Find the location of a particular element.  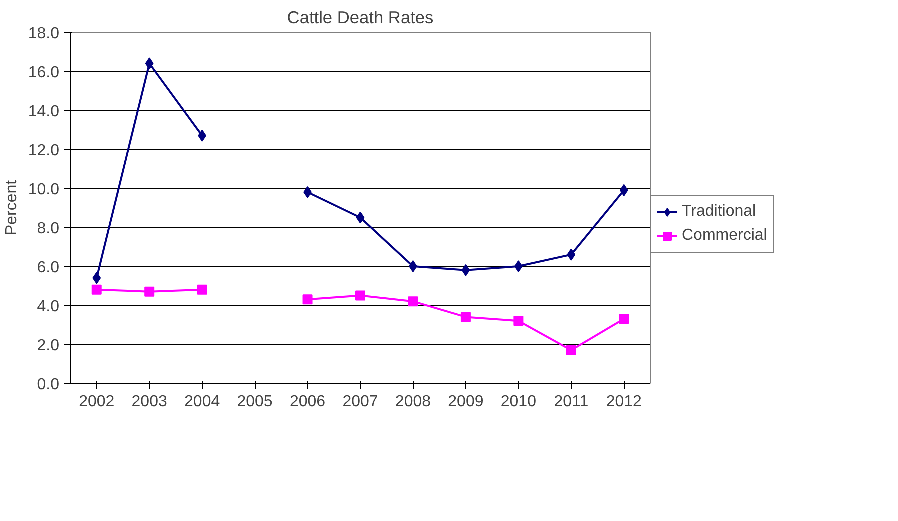

legend-label: Commercial is located at coordinates (725, 236).